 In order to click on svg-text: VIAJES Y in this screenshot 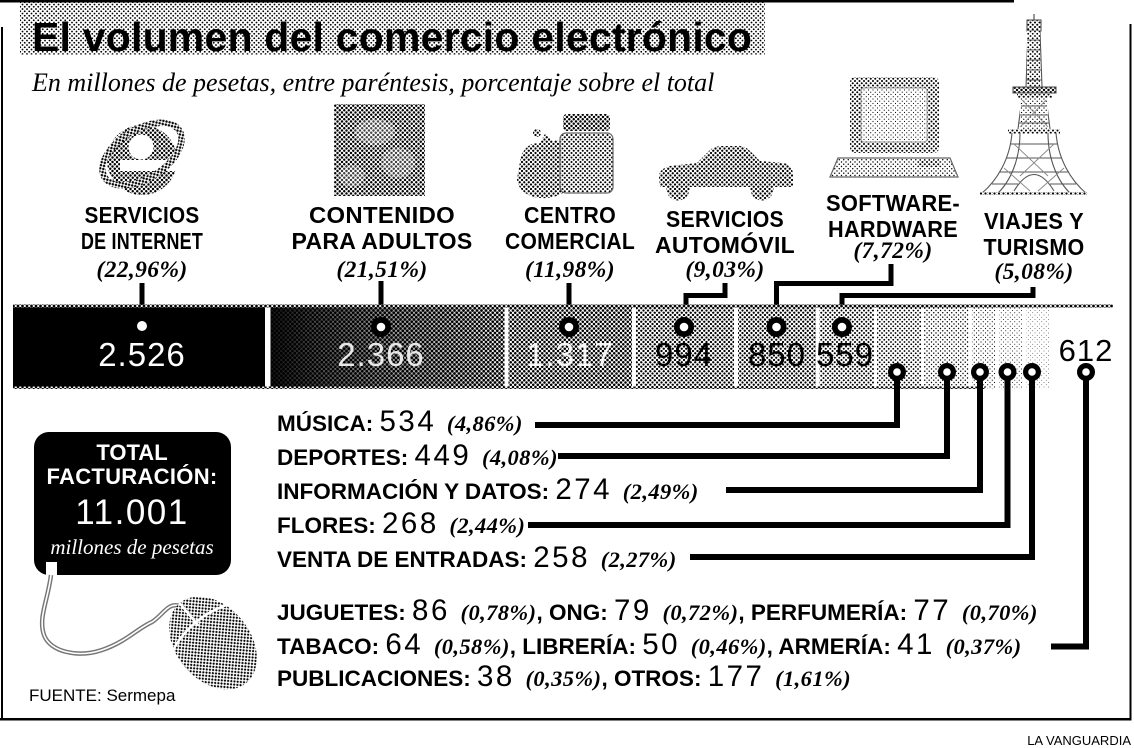, I will do `click(1034, 221)`.